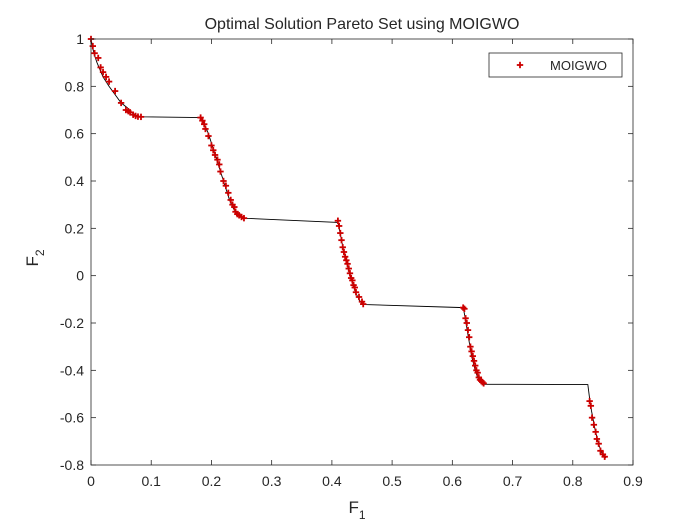 This screenshot has width=700, height=530. Describe the element at coordinates (573, 481) in the screenshot. I see `x-tick-label: 0.8` at that location.